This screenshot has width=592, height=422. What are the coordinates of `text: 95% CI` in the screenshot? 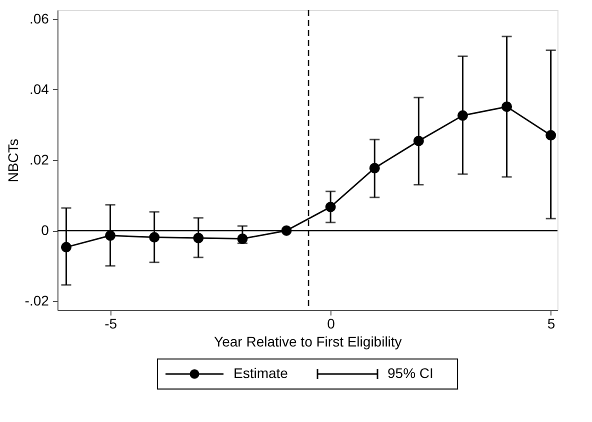 It's located at (411, 373).